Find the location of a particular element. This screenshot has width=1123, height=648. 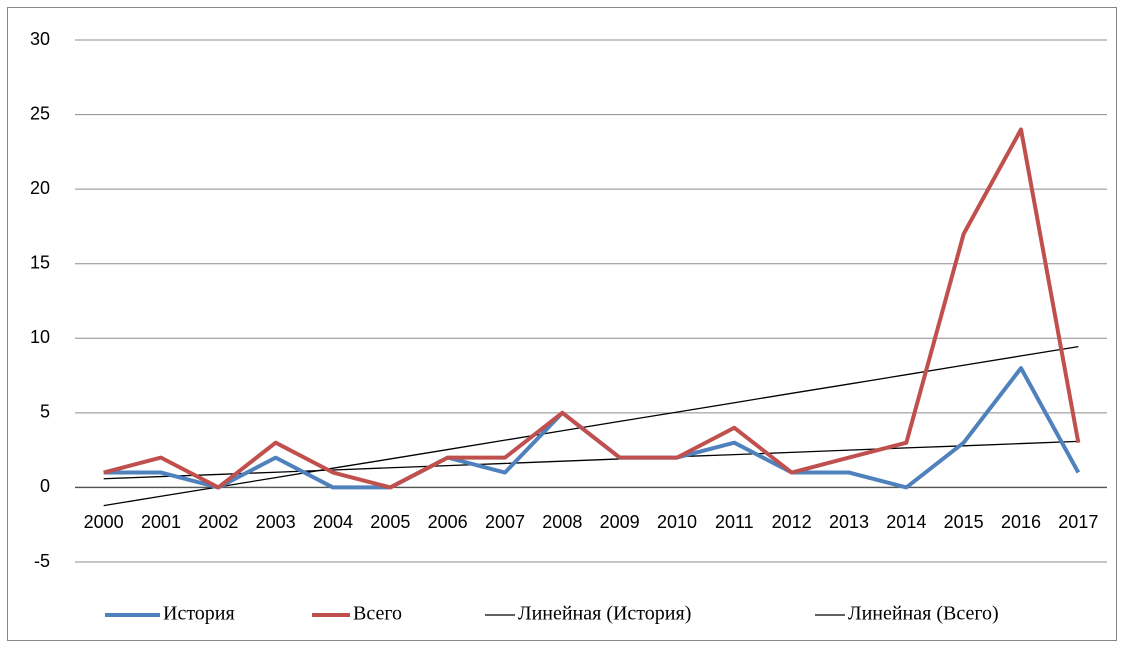

x-tick-label: 2006 is located at coordinates (448, 522).